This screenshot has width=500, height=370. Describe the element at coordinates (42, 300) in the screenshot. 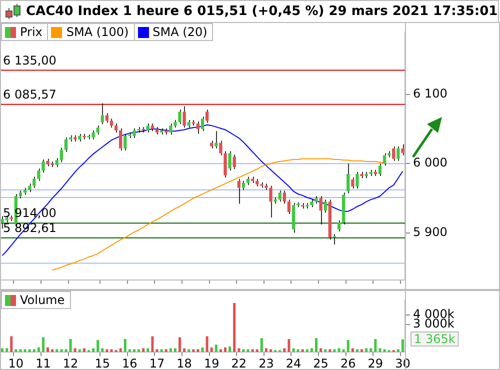

I see `legend-label: Volume` at that location.